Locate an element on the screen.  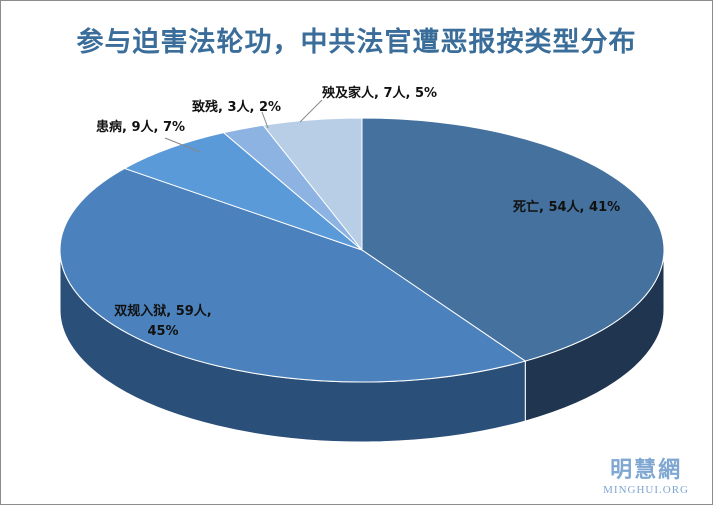
data-label: 双规入狱, 59人, 45% is located at coordinates (163, 321).